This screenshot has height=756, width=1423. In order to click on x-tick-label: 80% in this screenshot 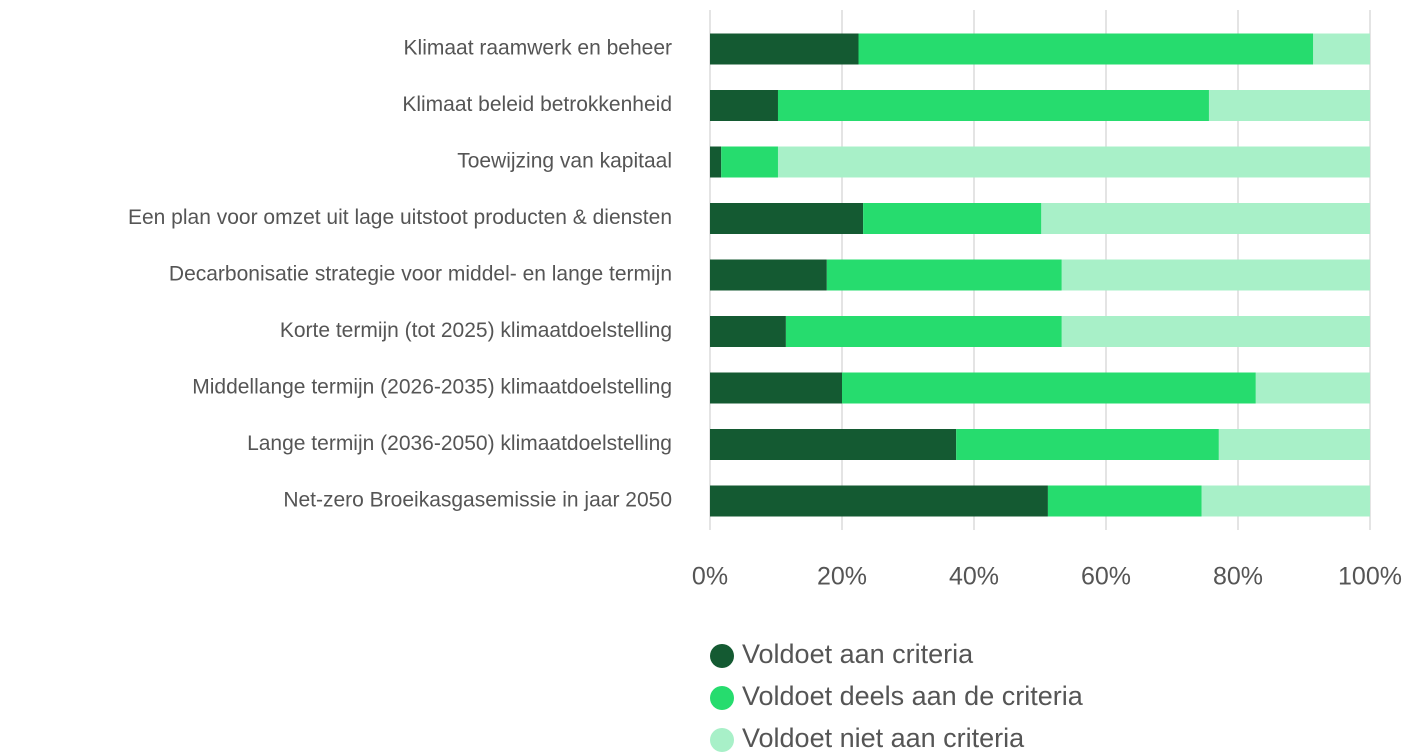, I will do `click(1238, 577)`.